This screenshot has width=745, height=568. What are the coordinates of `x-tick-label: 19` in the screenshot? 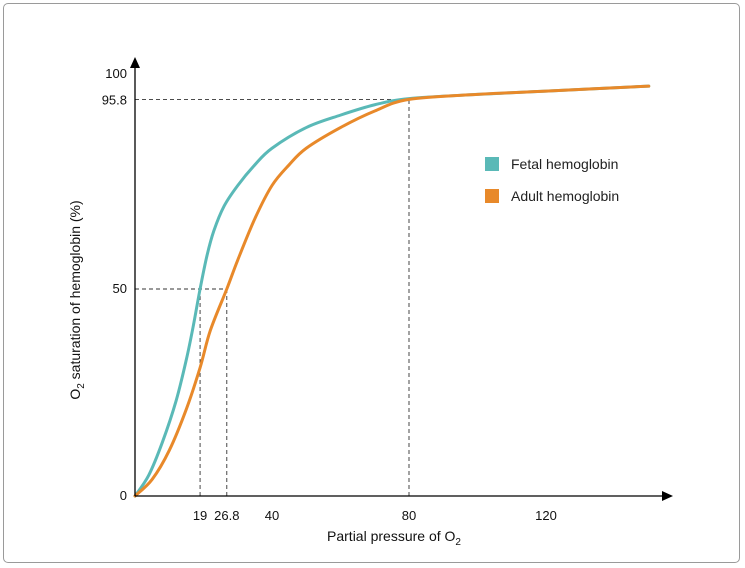 It's located at (200, 515).